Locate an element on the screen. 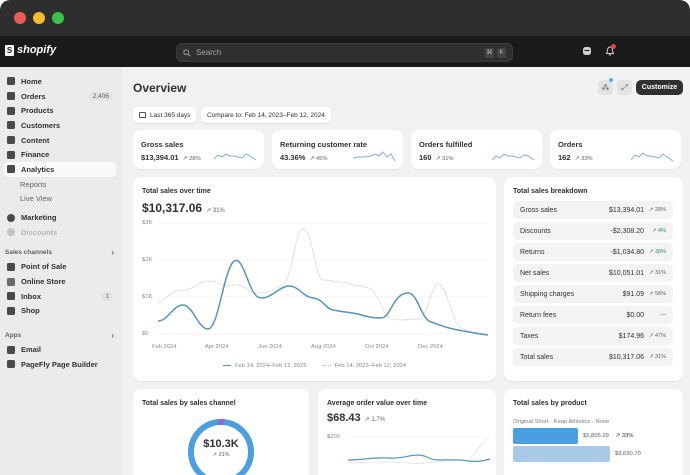  breakdown-row: Shipping charges $91.09 ↗ 58% is located at coordinates (593, 294).